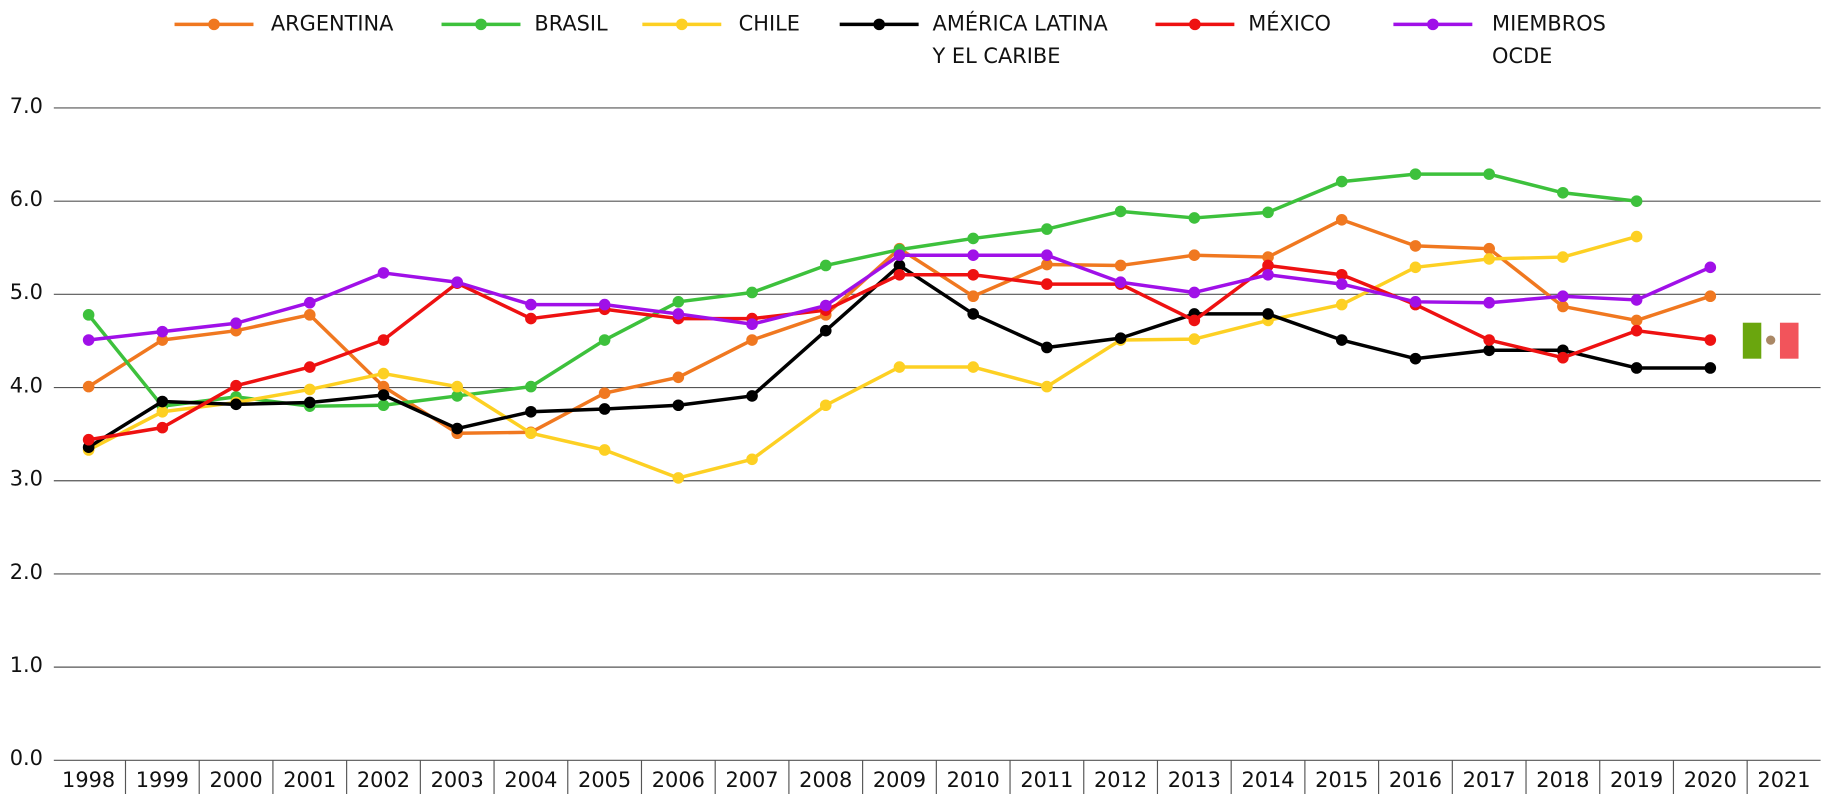  Describe the element at coordinates (26, 199) in the screenshot. I see `y-tick-label: 6.0` at that location.